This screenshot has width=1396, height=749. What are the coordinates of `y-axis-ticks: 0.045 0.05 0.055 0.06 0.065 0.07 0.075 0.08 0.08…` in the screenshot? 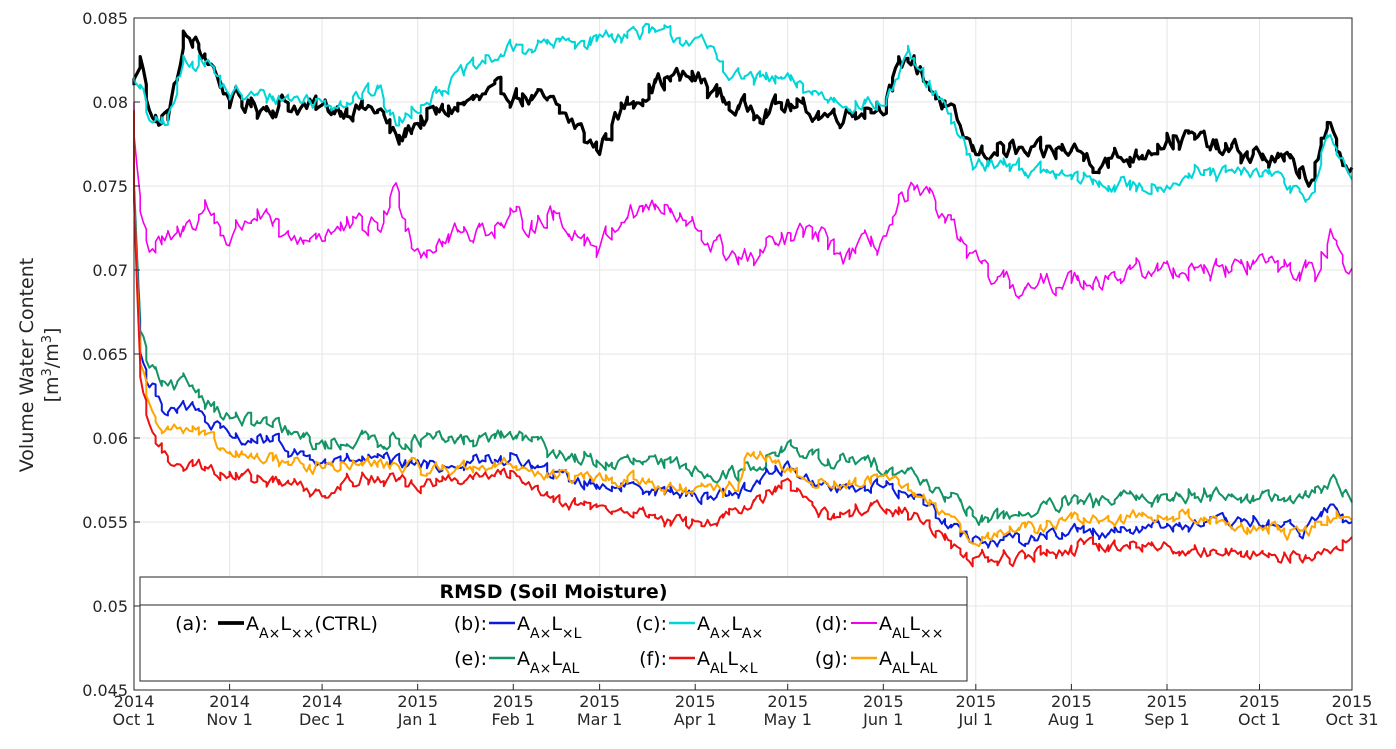 It's located at (111, 354).